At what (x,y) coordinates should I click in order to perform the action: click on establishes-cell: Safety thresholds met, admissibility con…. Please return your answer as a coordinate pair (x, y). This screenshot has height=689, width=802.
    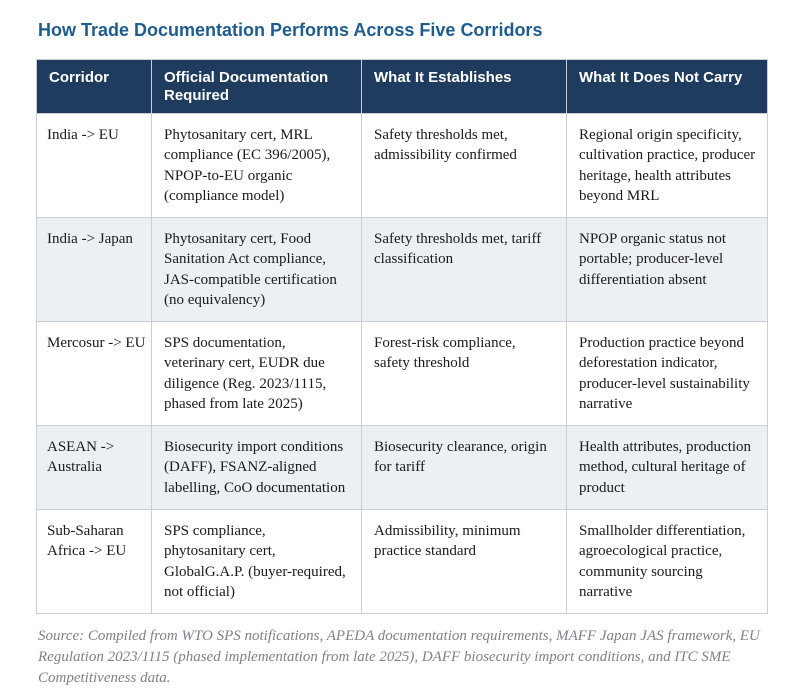
    Looking at the image, I should click on (464, 165).